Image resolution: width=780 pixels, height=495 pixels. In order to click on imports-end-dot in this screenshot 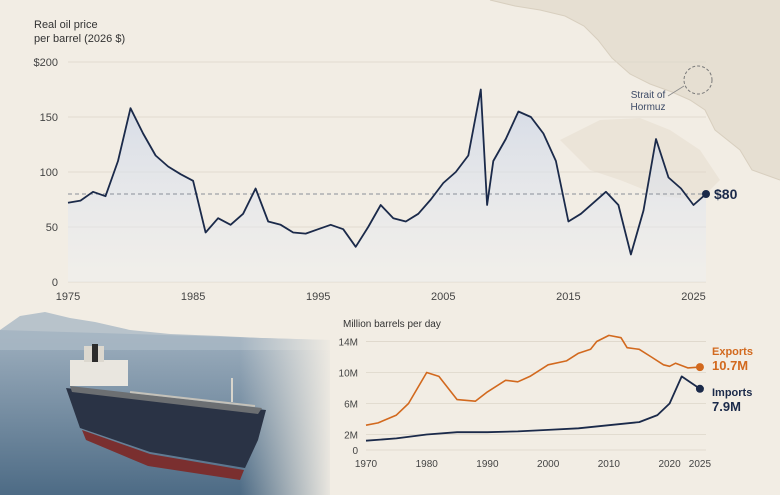, I will do `click(699, 388)`.